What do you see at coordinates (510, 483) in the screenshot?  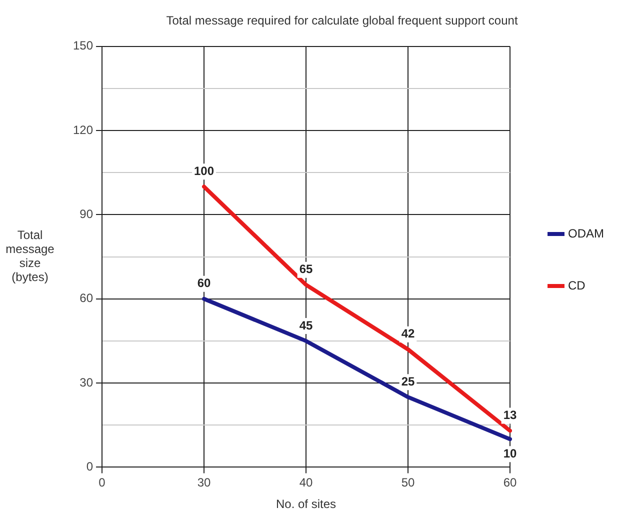 I see `x-tick-label: 60` at bounding box center [510, 483].